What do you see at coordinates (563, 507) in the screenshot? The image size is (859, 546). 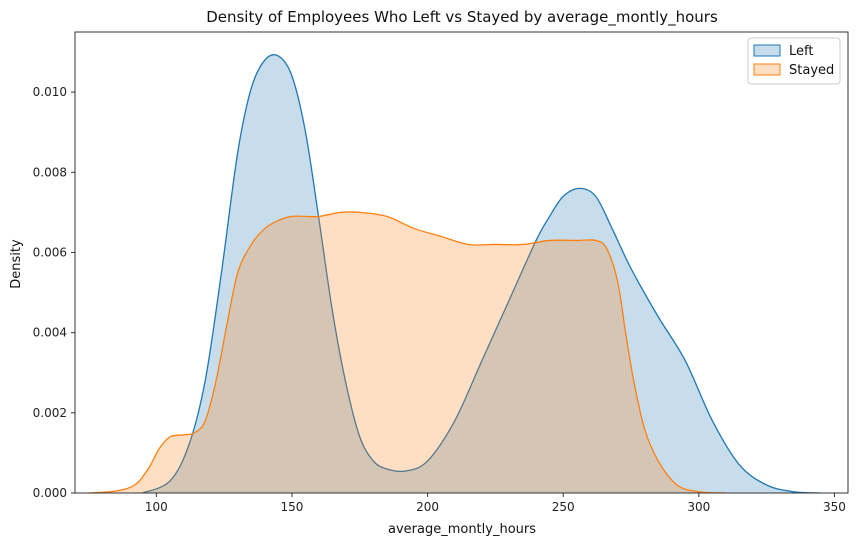 I see `x-tick-label: 250` at bounding box center [563, 507].